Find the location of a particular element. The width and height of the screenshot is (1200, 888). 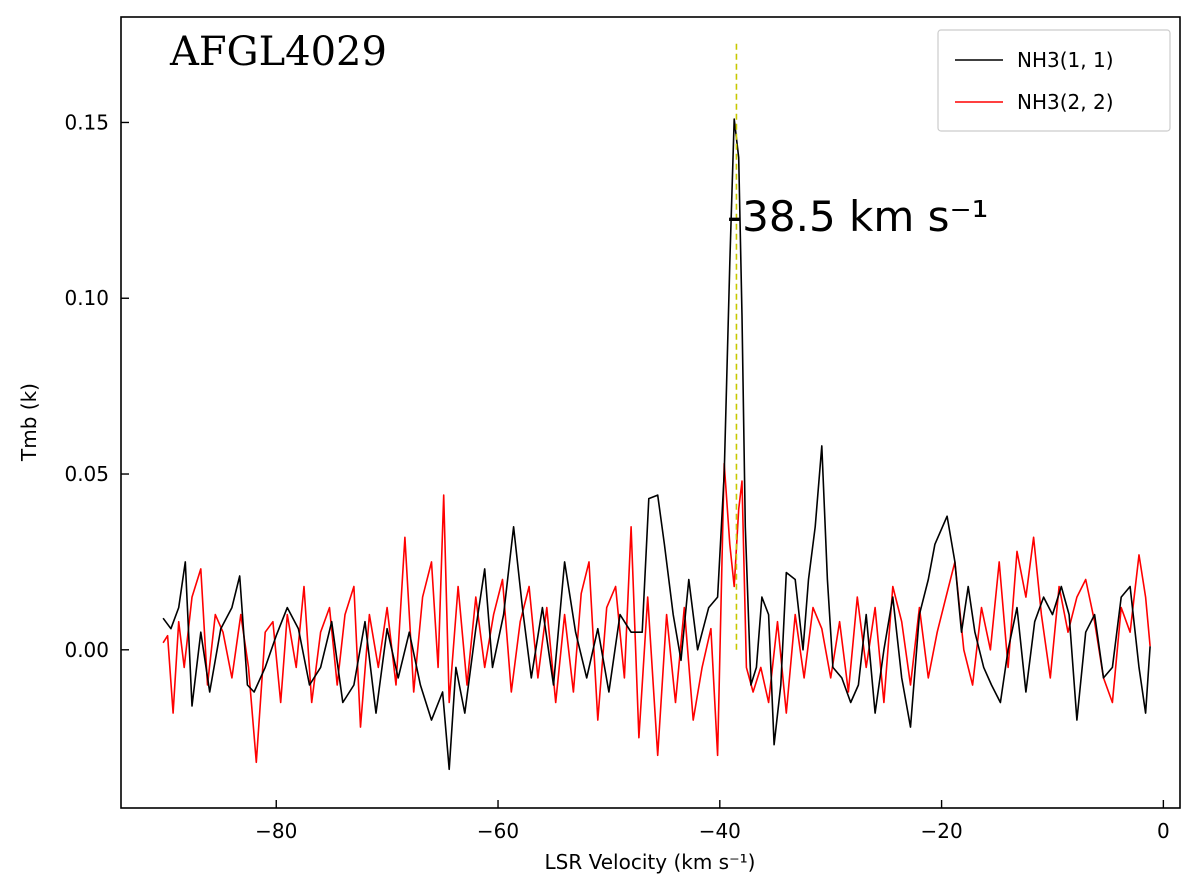

x-tick-label: −80 is located at coordinates (276, 831).